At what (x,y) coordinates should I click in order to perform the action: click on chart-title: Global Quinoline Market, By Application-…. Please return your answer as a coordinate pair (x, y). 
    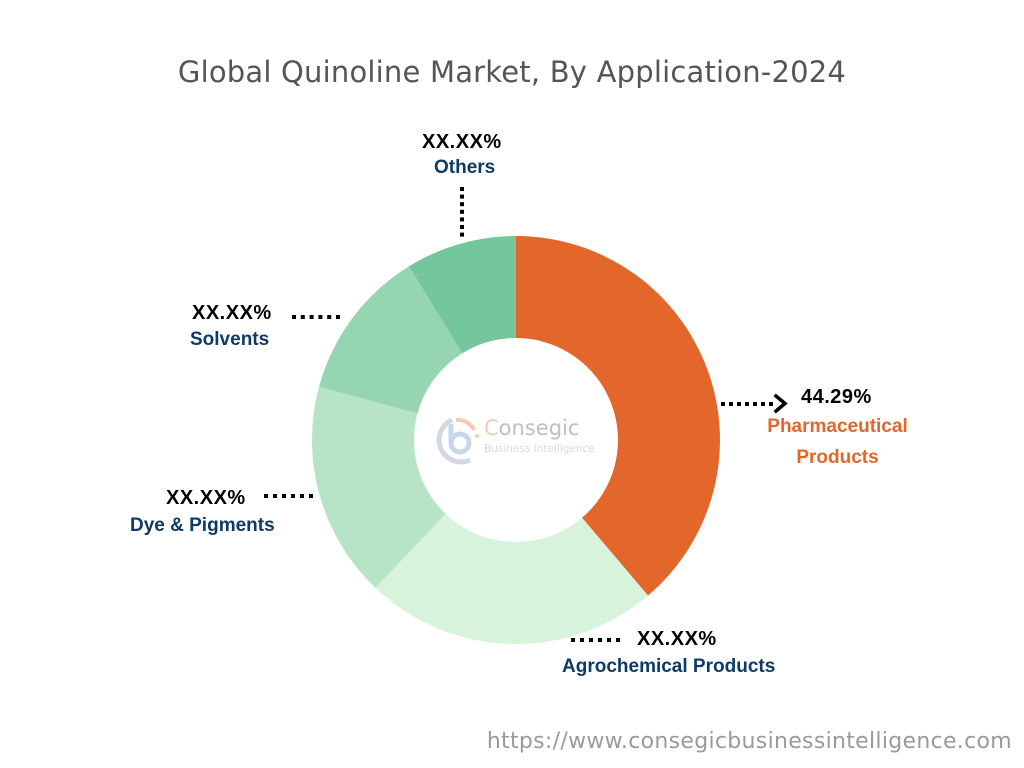
    Looking at the image, I should click on (512, 72).